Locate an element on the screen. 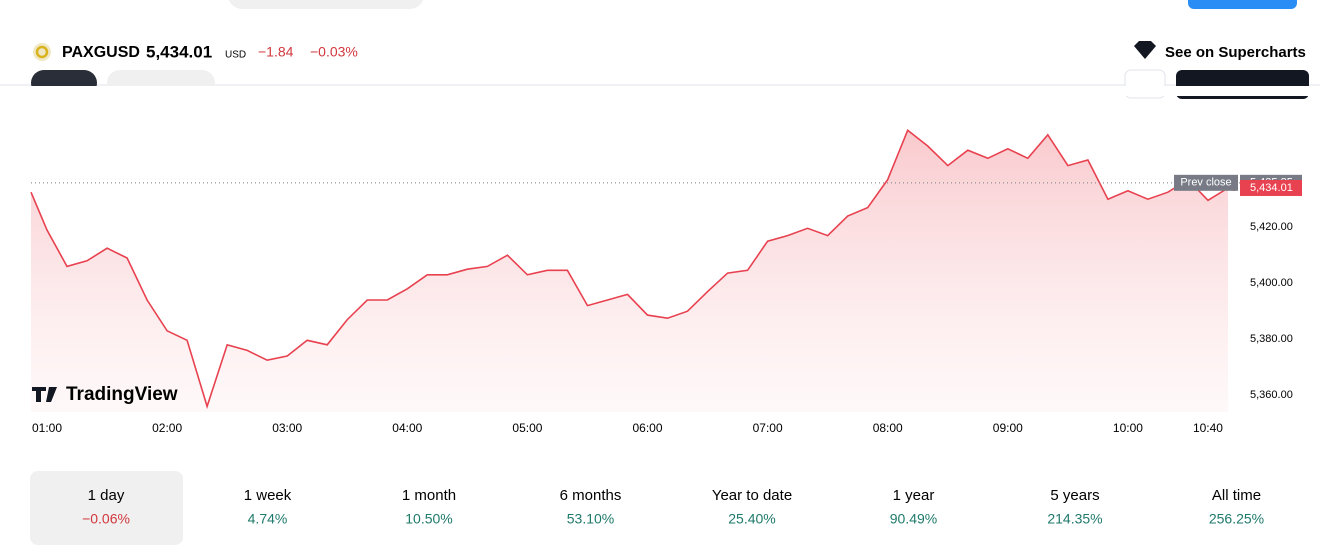 The width and height of the screenshot is (1320, 560). period-change: −0.06% is located at coordinates (106, 519).